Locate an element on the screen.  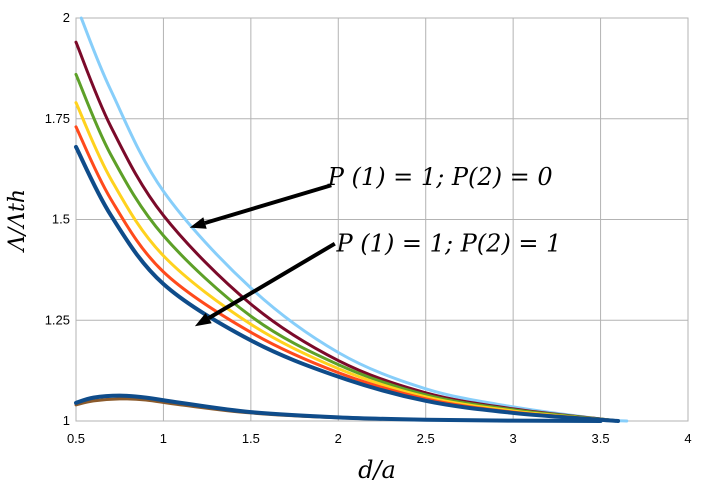
x-tick-label-3: 2 is located at coordinates (338, 438).